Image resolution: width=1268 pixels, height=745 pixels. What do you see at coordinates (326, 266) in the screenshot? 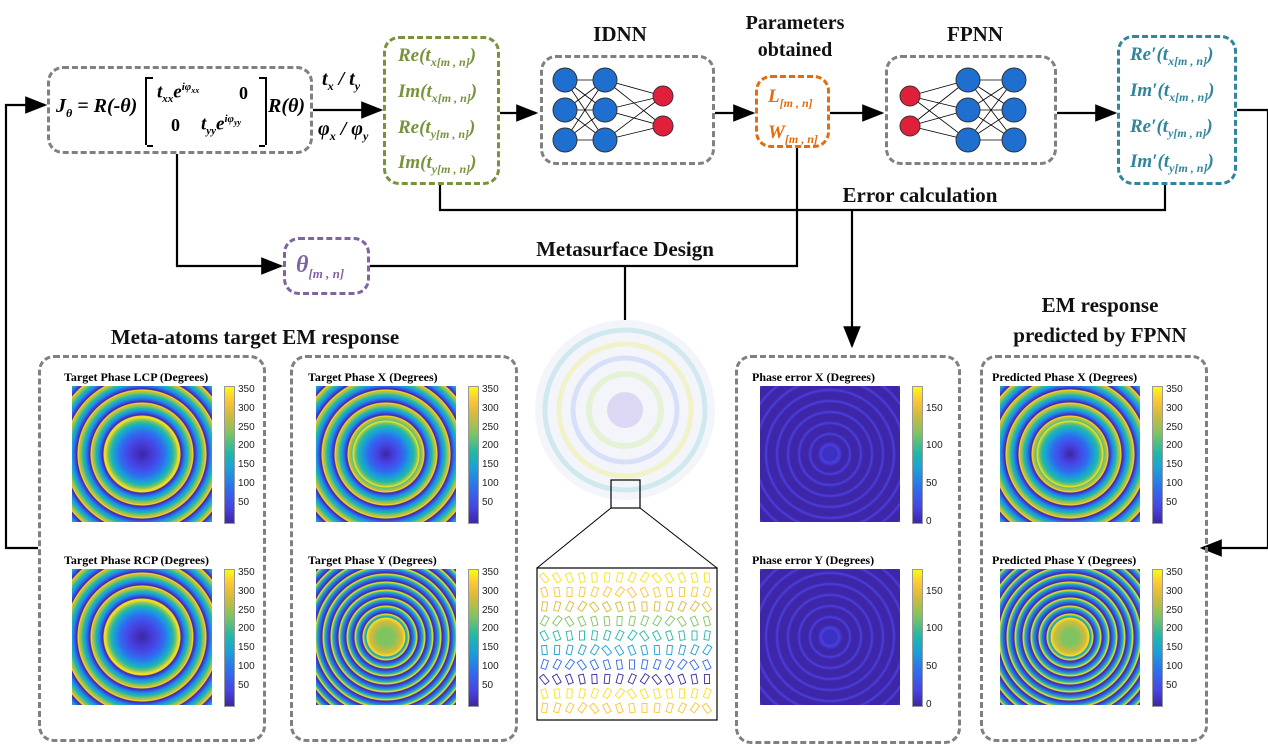
I see `theta-box: θ[m , n]` at bounding box center [326, 266].